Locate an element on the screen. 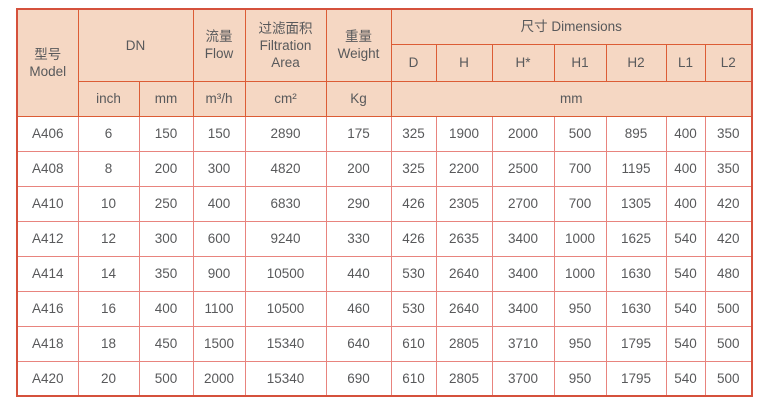 This screenshot has width=763, height=409. dn-inch-cell: 14 is located at coordinates (108, 273).